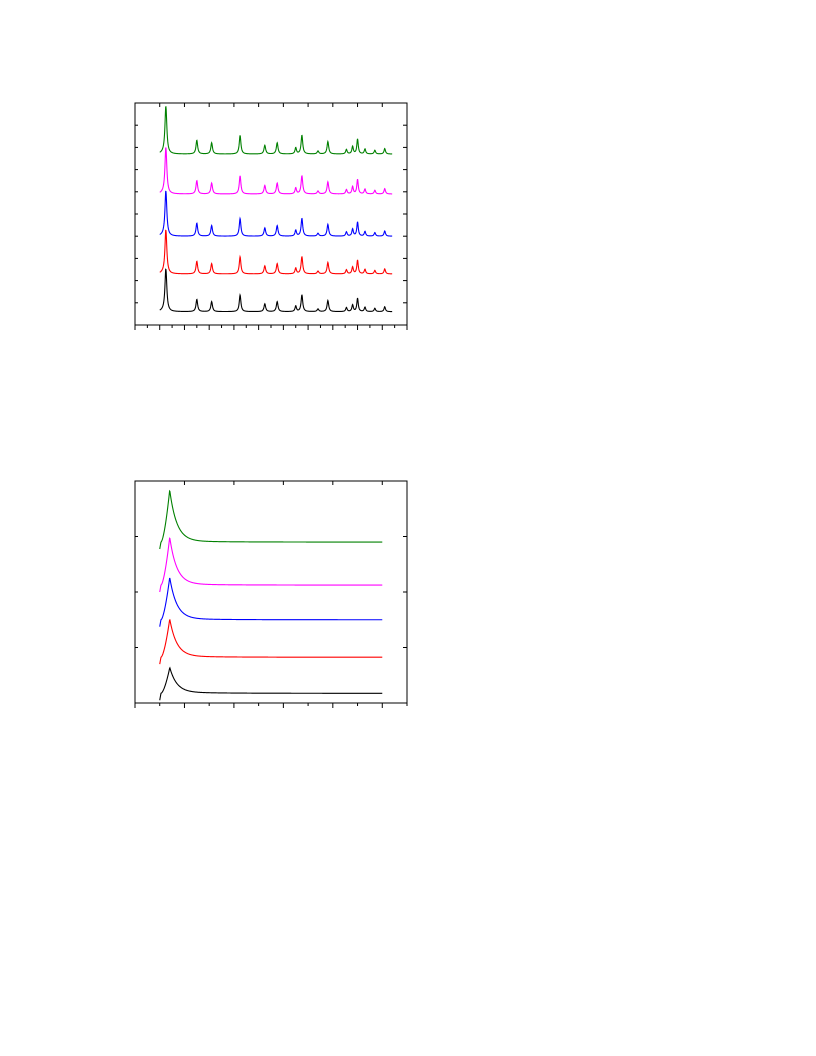  I want to click on chart-1-series, so click(276, 209).